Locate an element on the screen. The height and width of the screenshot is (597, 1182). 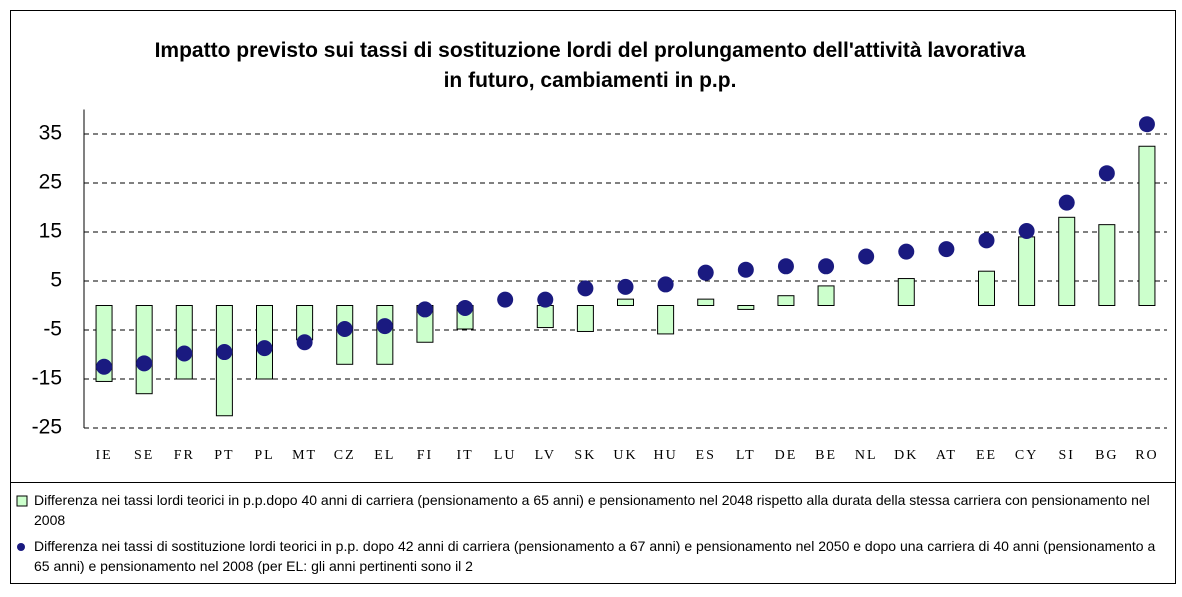
x-tick-label: CZ is located at coordinates (345, 455).